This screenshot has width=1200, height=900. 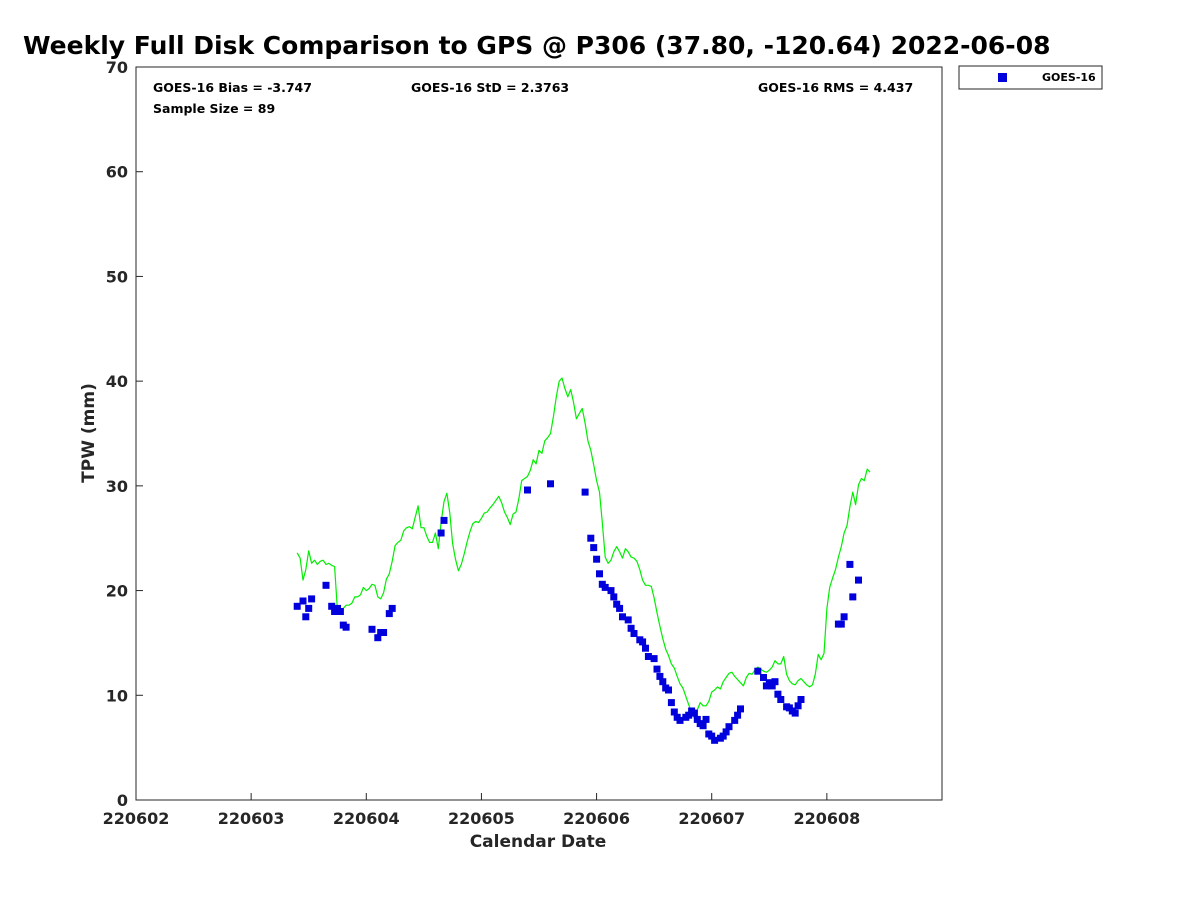 I want to click on goes-series-layer, so click(x=577, y=612).